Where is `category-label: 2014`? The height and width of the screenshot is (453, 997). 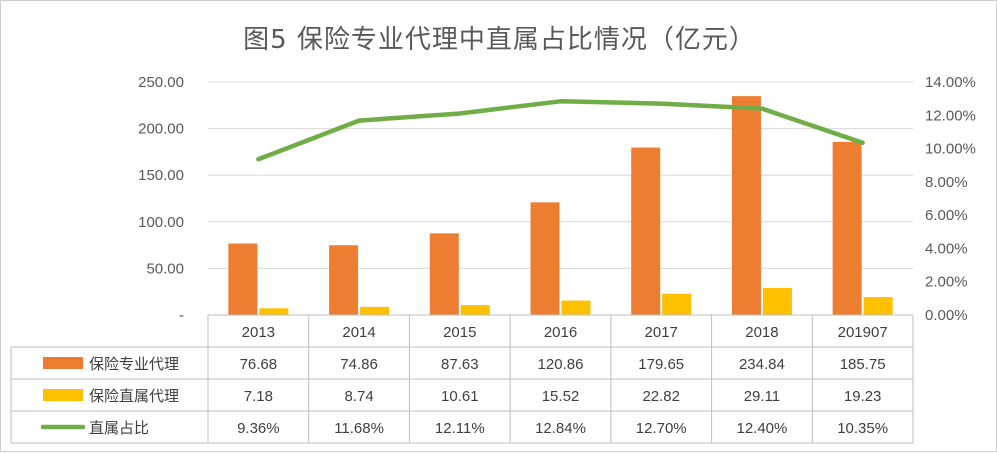 category-label: 2014 is located at coordinates (358, 332).